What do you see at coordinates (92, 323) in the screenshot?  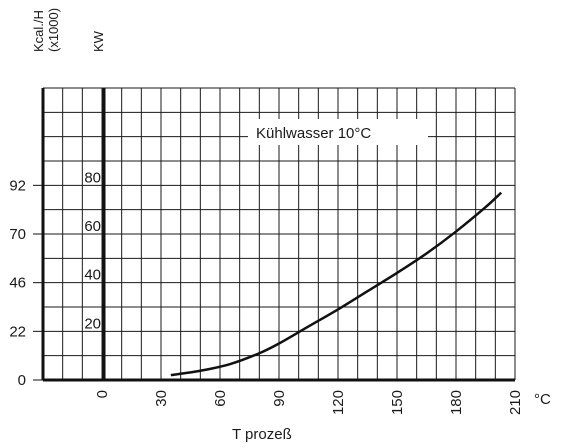 I see `kw-tick-label: 20` at bounding box center [92, 323].